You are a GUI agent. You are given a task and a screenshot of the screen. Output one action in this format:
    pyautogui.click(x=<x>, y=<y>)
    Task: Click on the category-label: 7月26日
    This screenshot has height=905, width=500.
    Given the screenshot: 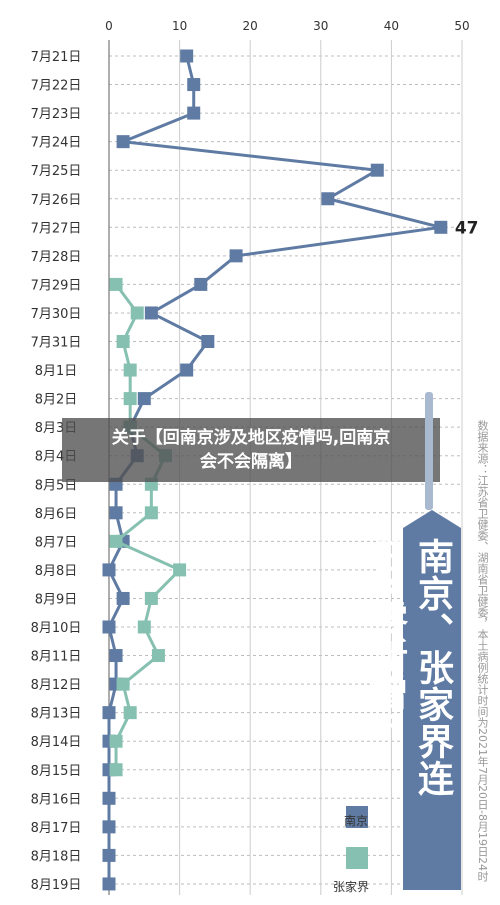 What is the action you would take?
    pyautogui.click(x=56, y=200)
    